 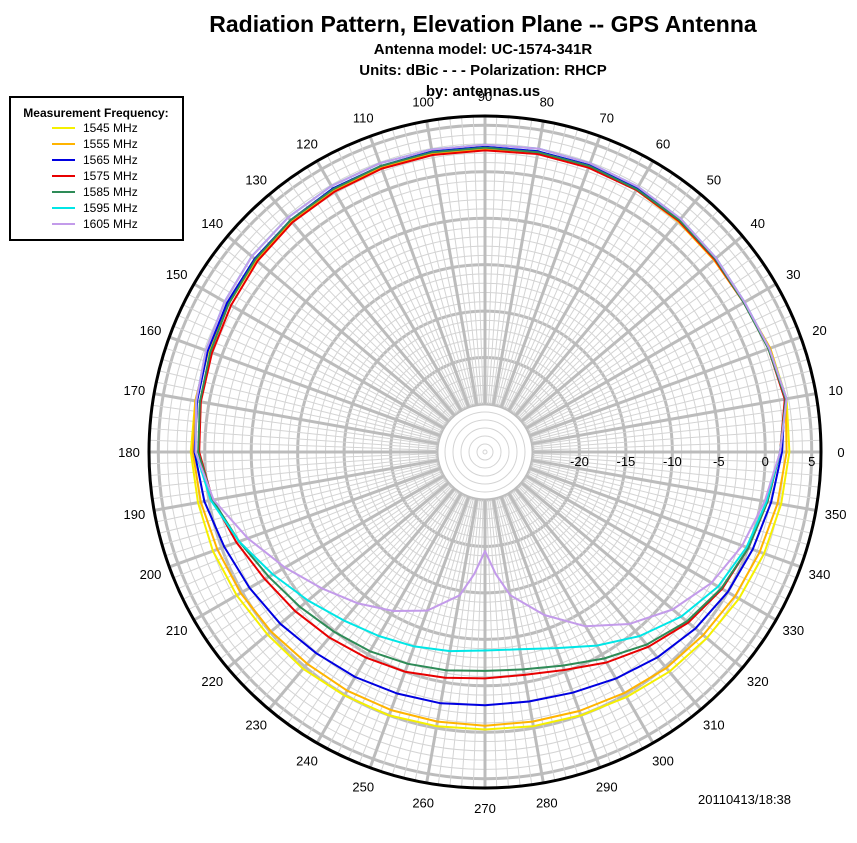 What do you see at coordinates (719, 461) in the screenshot?
I see `radial-tick-label: -5` at bounding box center [719, 461].